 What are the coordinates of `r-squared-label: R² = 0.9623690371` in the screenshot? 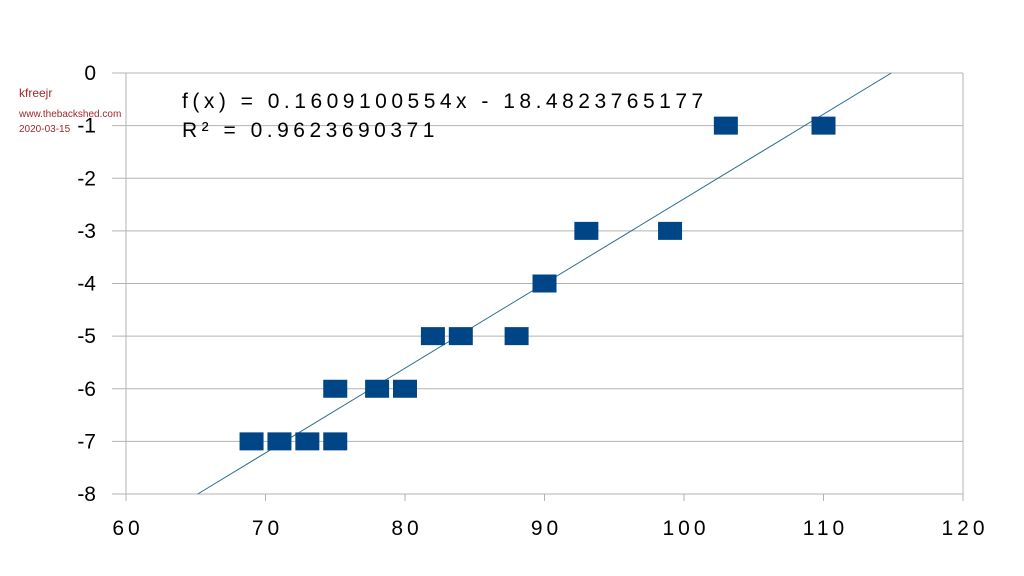 It's located at (310, 130).